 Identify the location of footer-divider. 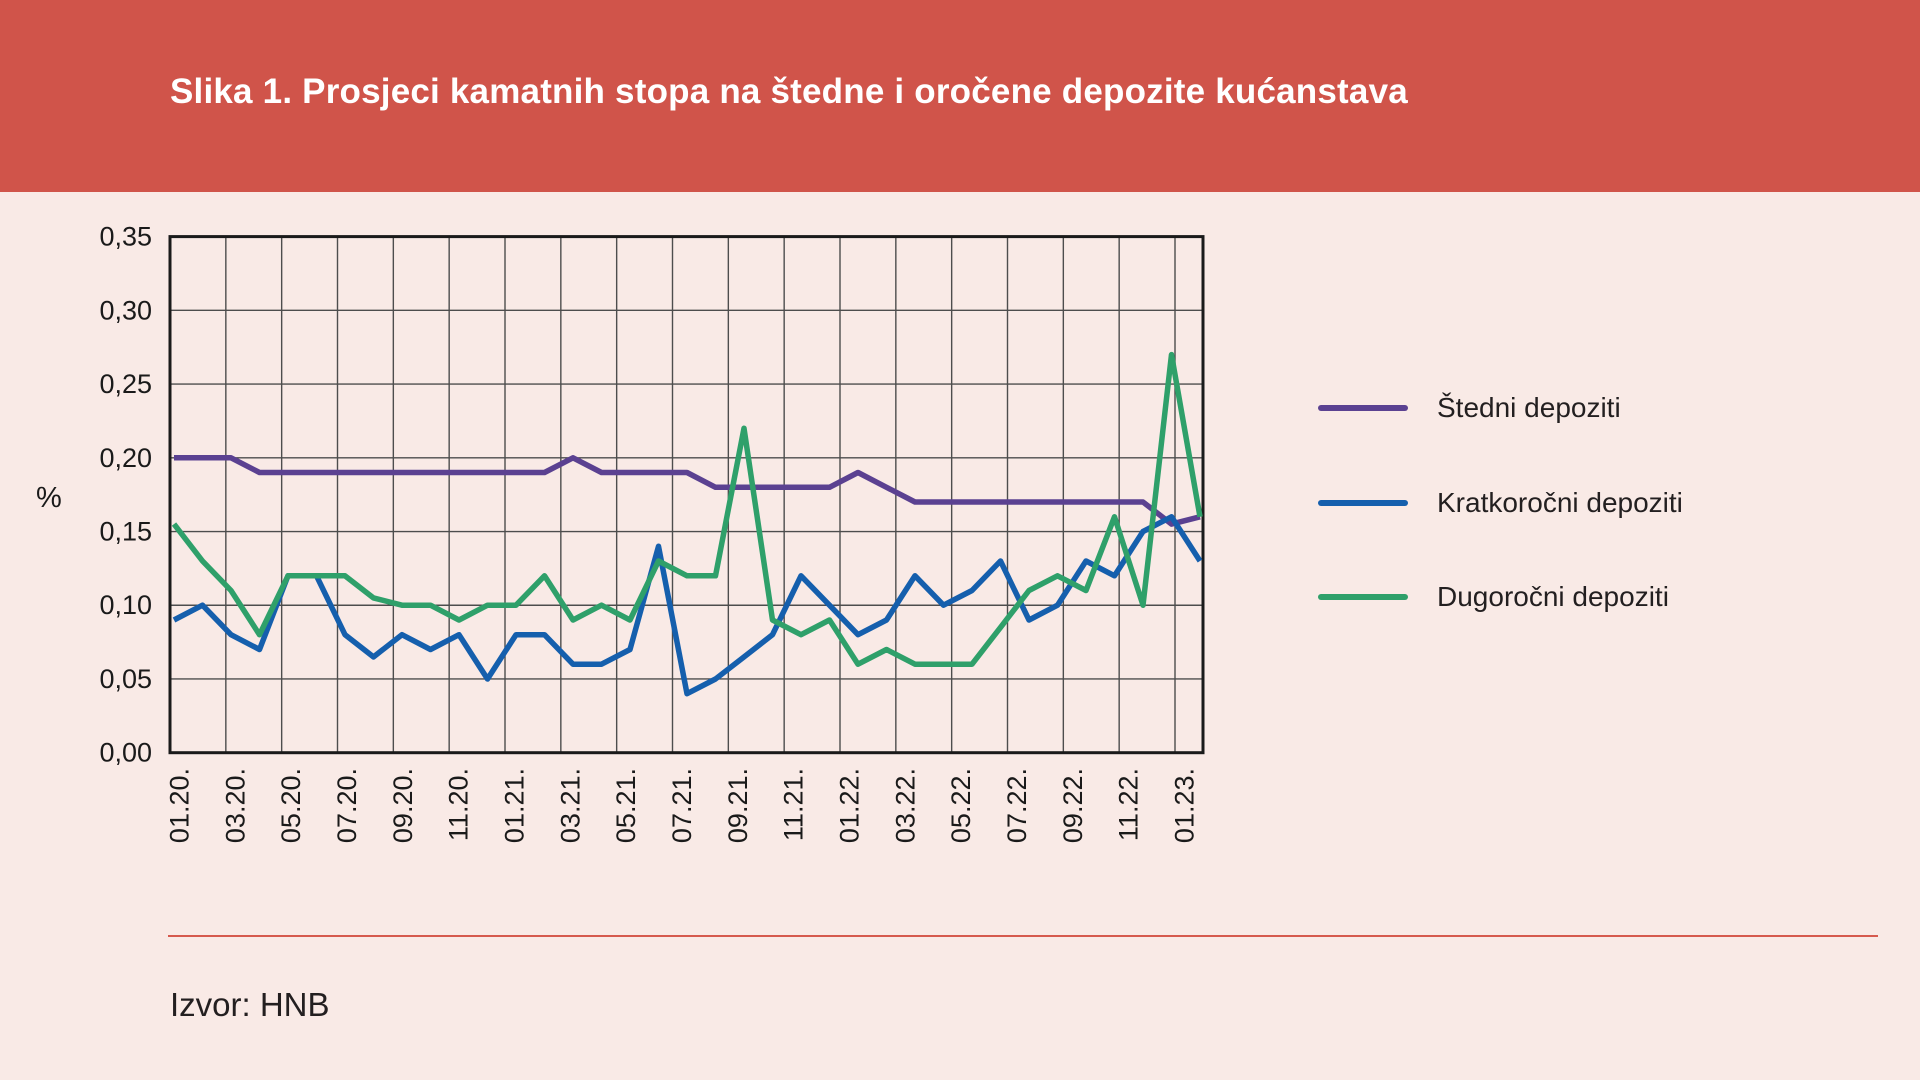
(1023, 936).